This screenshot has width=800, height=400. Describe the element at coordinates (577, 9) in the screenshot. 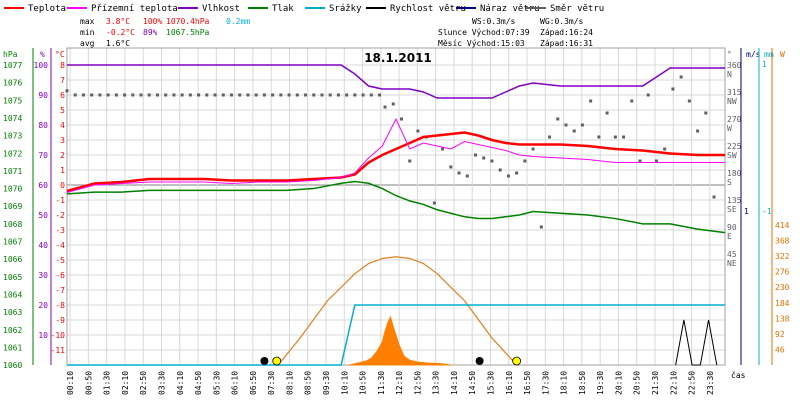

I see `legend-label: Směr větru` at that location.